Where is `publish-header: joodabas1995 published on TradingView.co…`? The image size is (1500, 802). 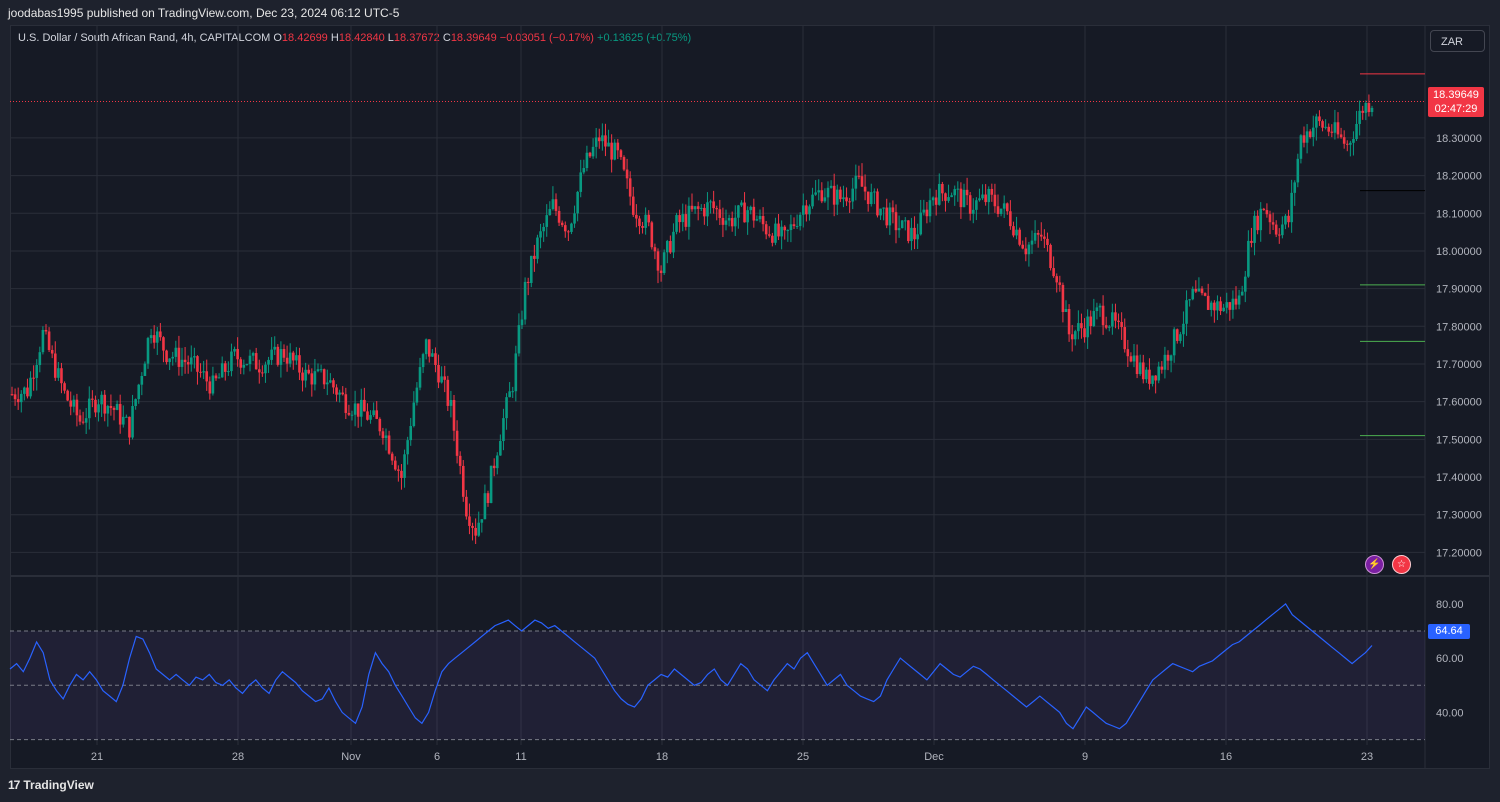
publish-header: joodabas1995 published on TradingView.co… is located at coordinates (204, 13).